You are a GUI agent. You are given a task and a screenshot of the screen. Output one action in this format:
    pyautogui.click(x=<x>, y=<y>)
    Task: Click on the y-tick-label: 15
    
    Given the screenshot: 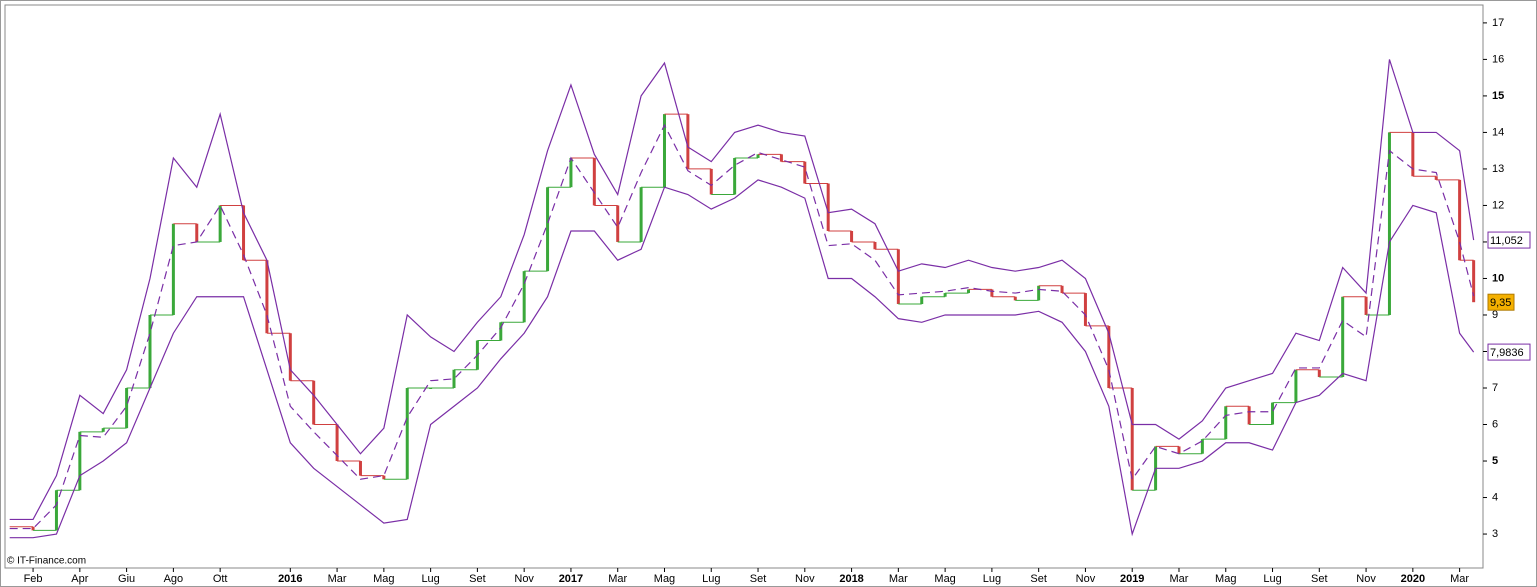 What is the action you would take?
    pyautogui.click(x=1498, y=96)
    